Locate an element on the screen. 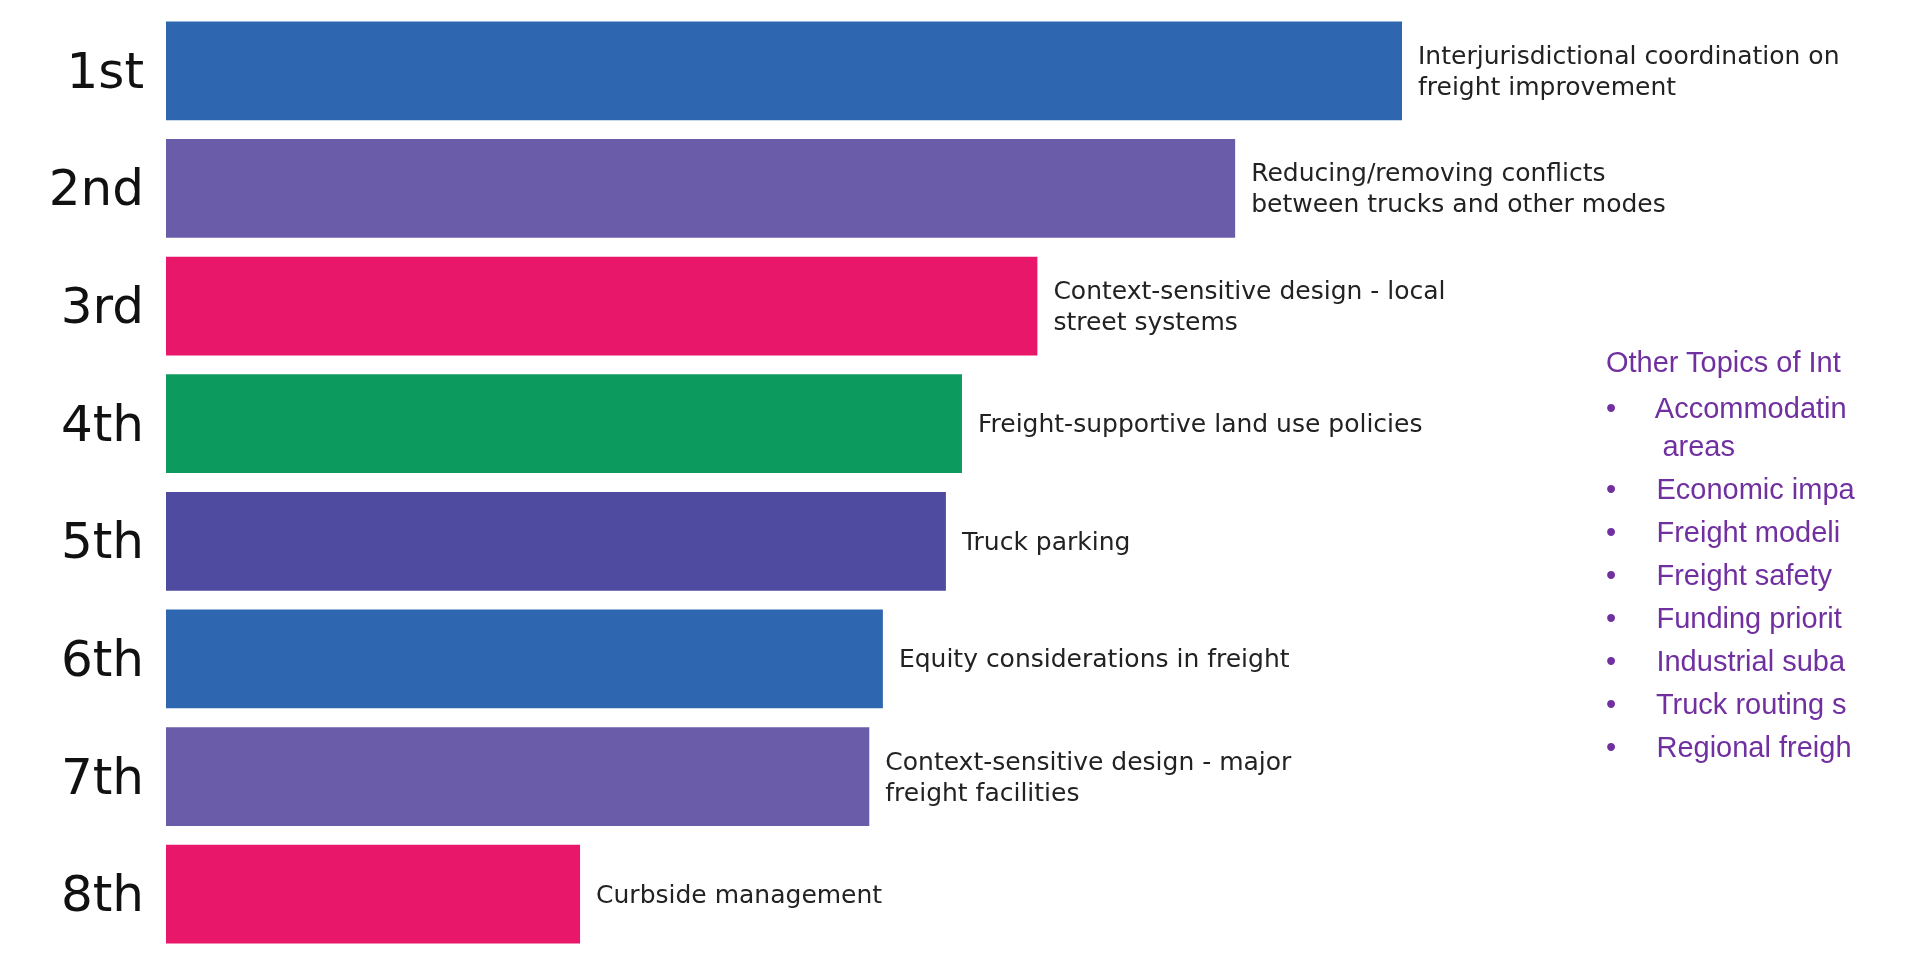  y-tick-label: 3rd is located at coordinates (102, 306).